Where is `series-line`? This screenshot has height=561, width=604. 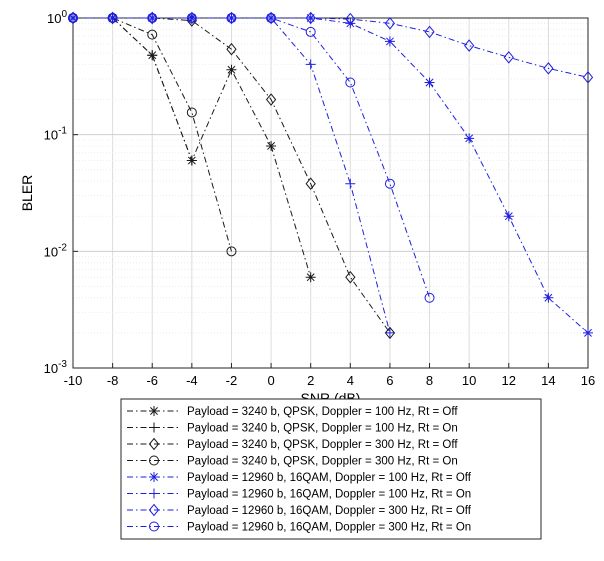
series-line is located at coordinates (152, 134).